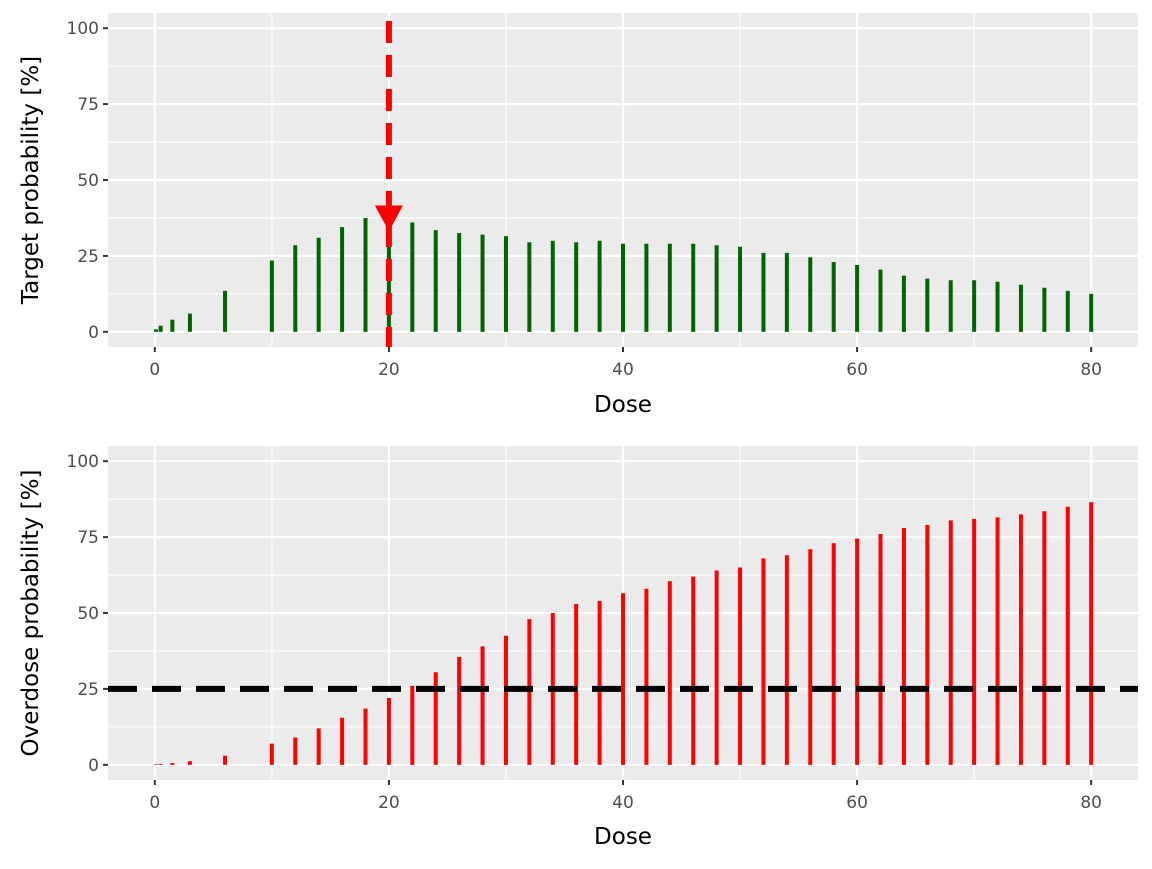 The image size is (1152, 869). Describe the element at coordinates (31, 180) in the screenshot. I see `target-probability-axis-title: Target probability [%]` at that location.